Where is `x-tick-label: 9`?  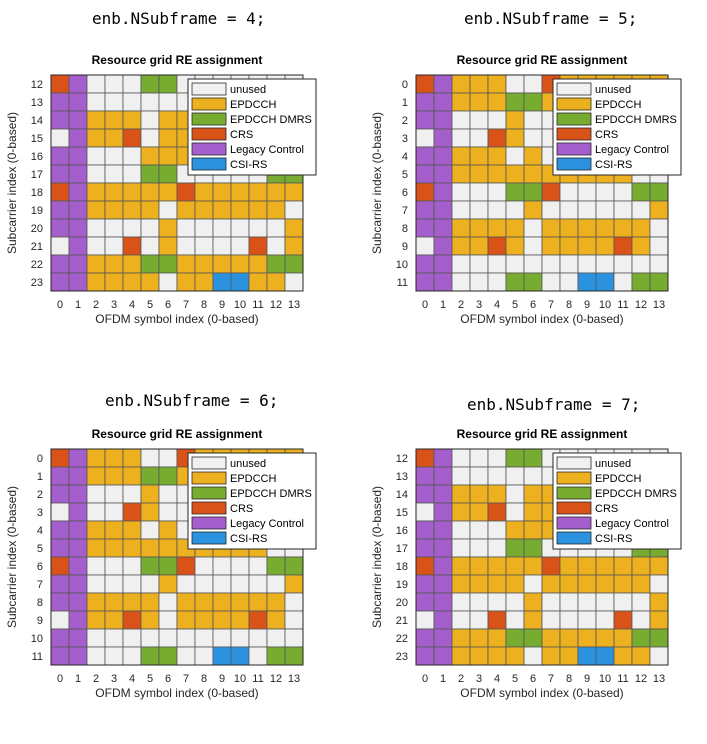 x-tick-label: 9 is located at coordinates (222, 305).